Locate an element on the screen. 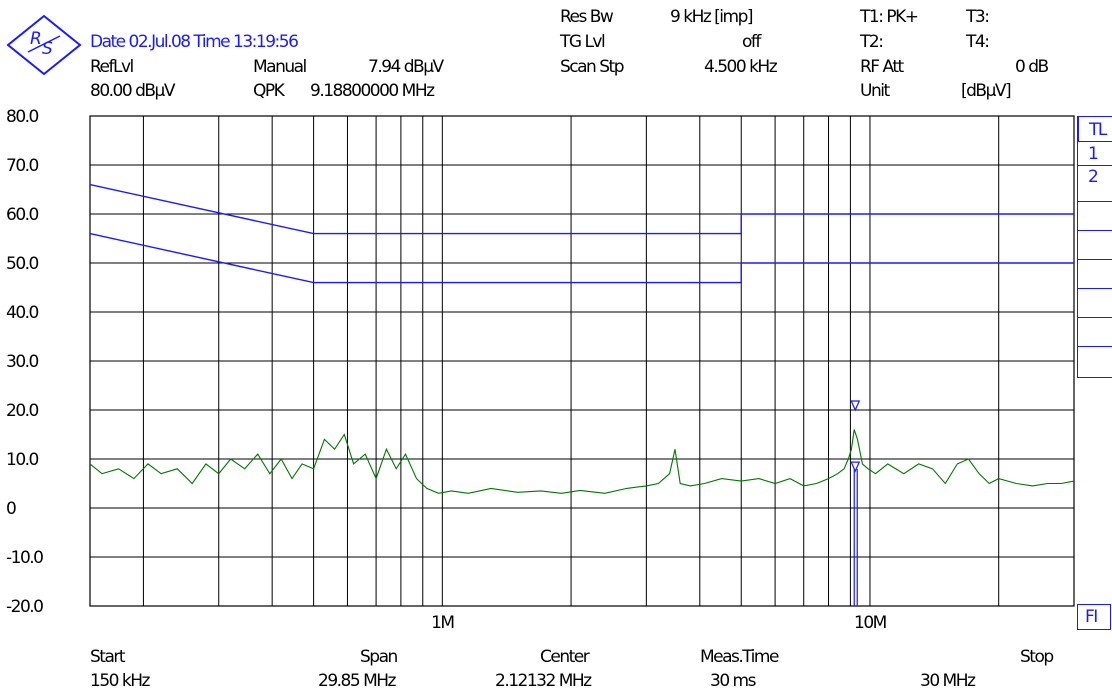 The image size is (1112, 697). res-bw-value: 9 kHz [imp] is located at coordinates (712, 17).